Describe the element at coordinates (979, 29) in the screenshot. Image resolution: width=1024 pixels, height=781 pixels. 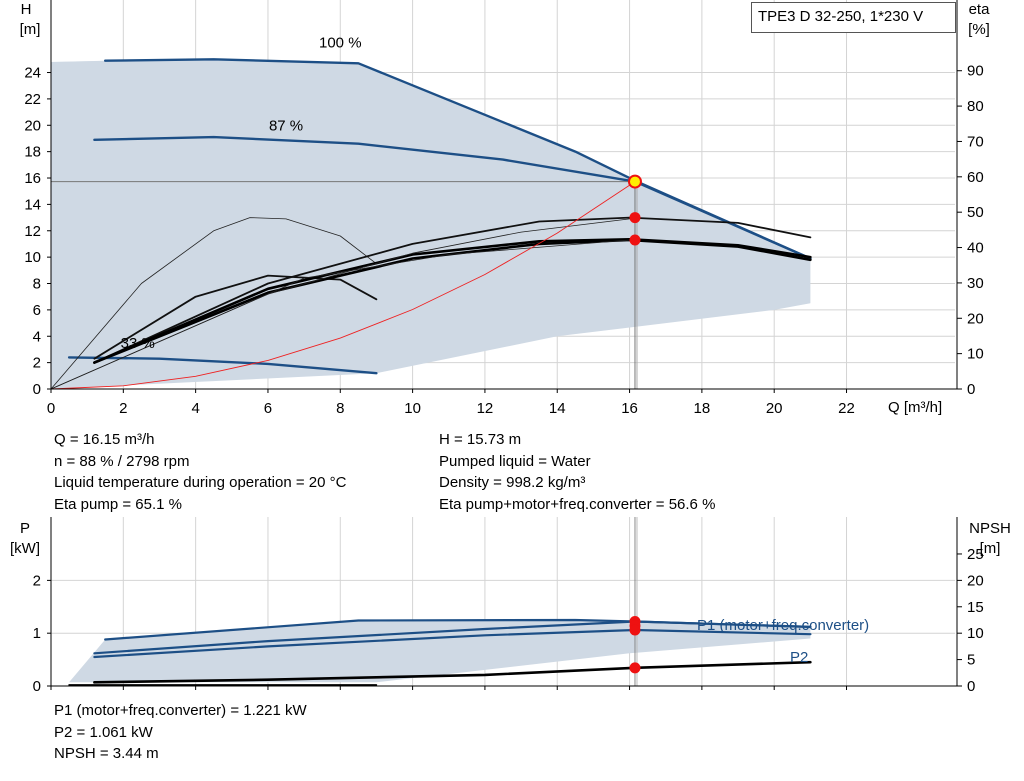
I see `y-axis-label-right-unit: [%]` at that location.